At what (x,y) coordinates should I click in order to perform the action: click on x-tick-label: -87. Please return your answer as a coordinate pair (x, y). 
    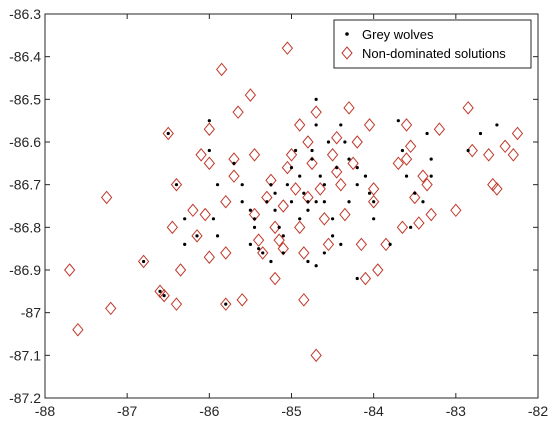
    Looking at the image, I should click on (127, 411).